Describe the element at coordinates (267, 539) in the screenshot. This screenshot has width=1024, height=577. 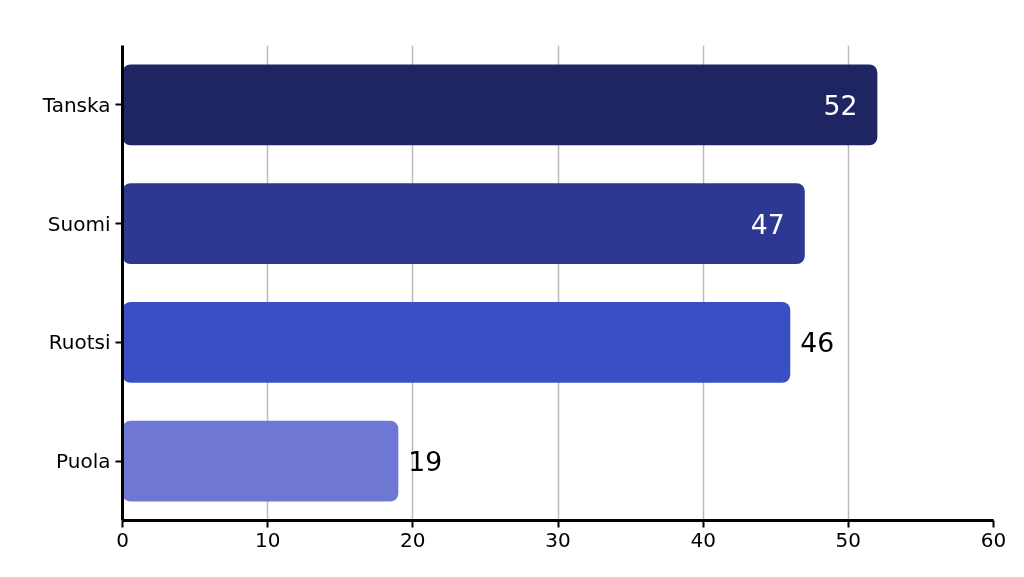
I see `x-tick-label: 10` at that location.